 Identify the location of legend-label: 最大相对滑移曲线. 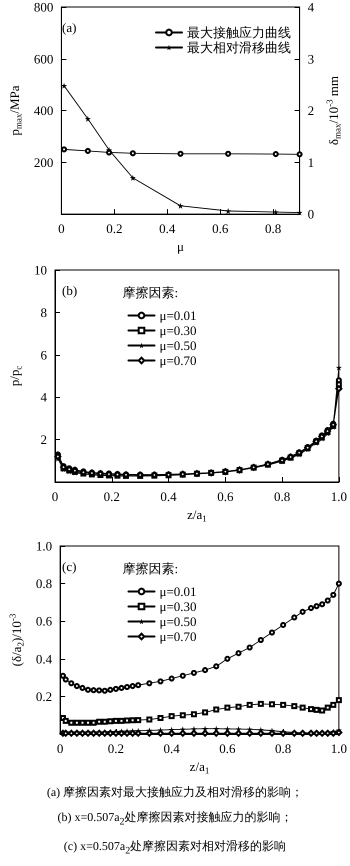
(239, 47).